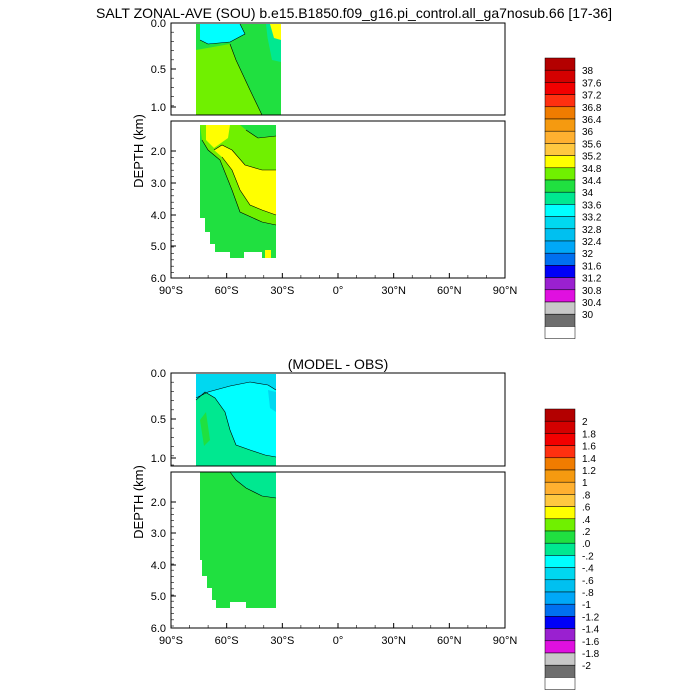 Image resolution: width=700 pixels, height=700 pixels. Describe the element at coordinates (236, 386) in the screenshot. I see `bottom-field-upper-top` at that location.